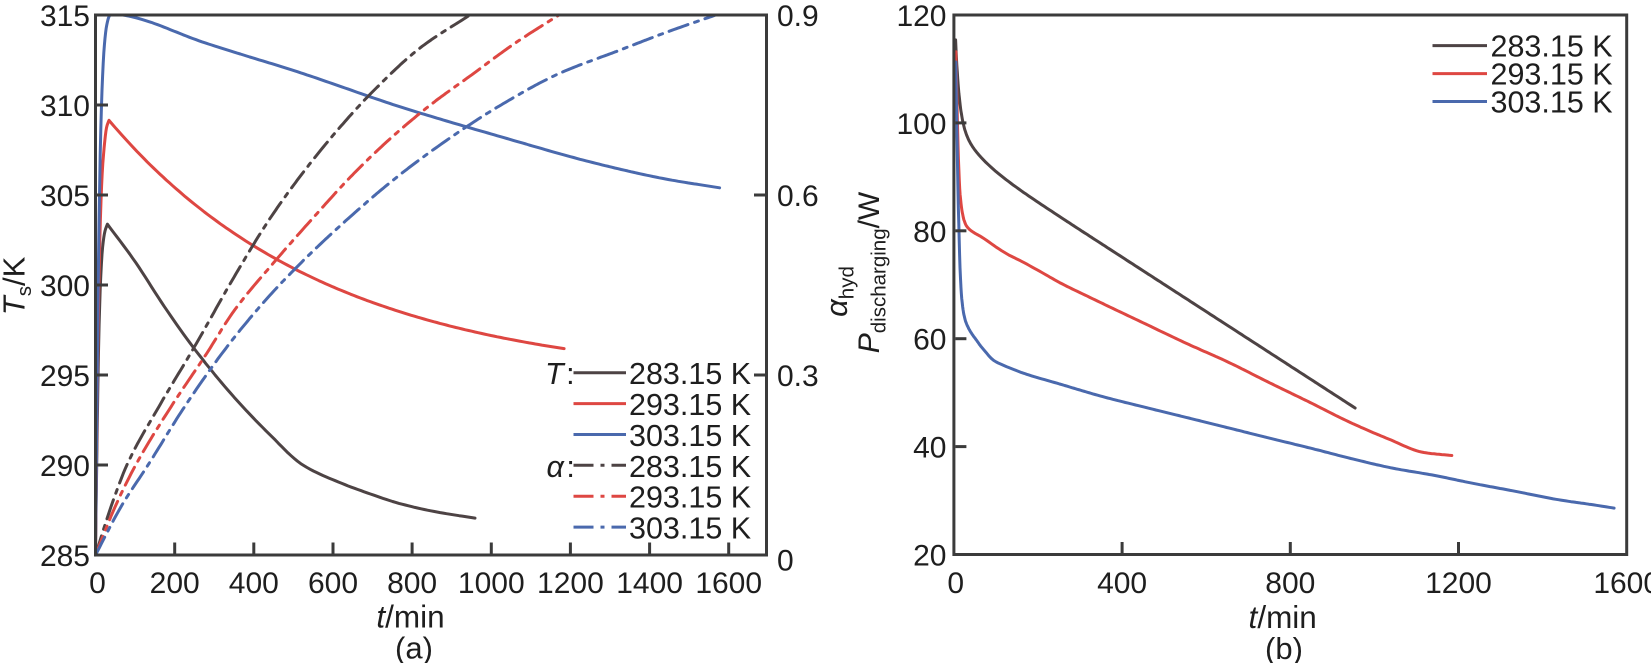 This screenshot has height=668, width=1651. Describe the element at coordinates (491, 583) in the screenshot. I see `svg-text: 1000` at that location.